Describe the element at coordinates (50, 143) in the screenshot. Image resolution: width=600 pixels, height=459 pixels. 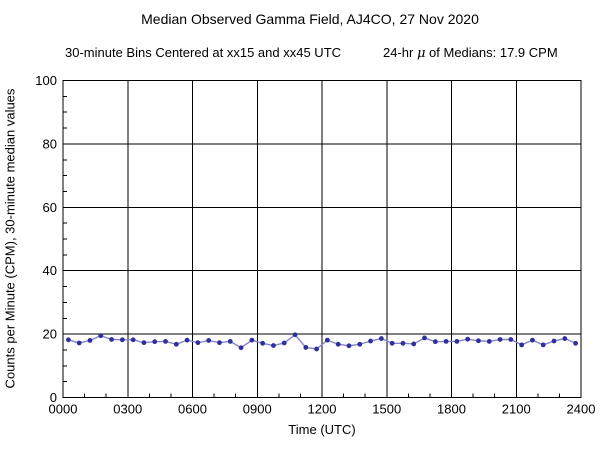
I see `y-tick-label: 80` at that location.